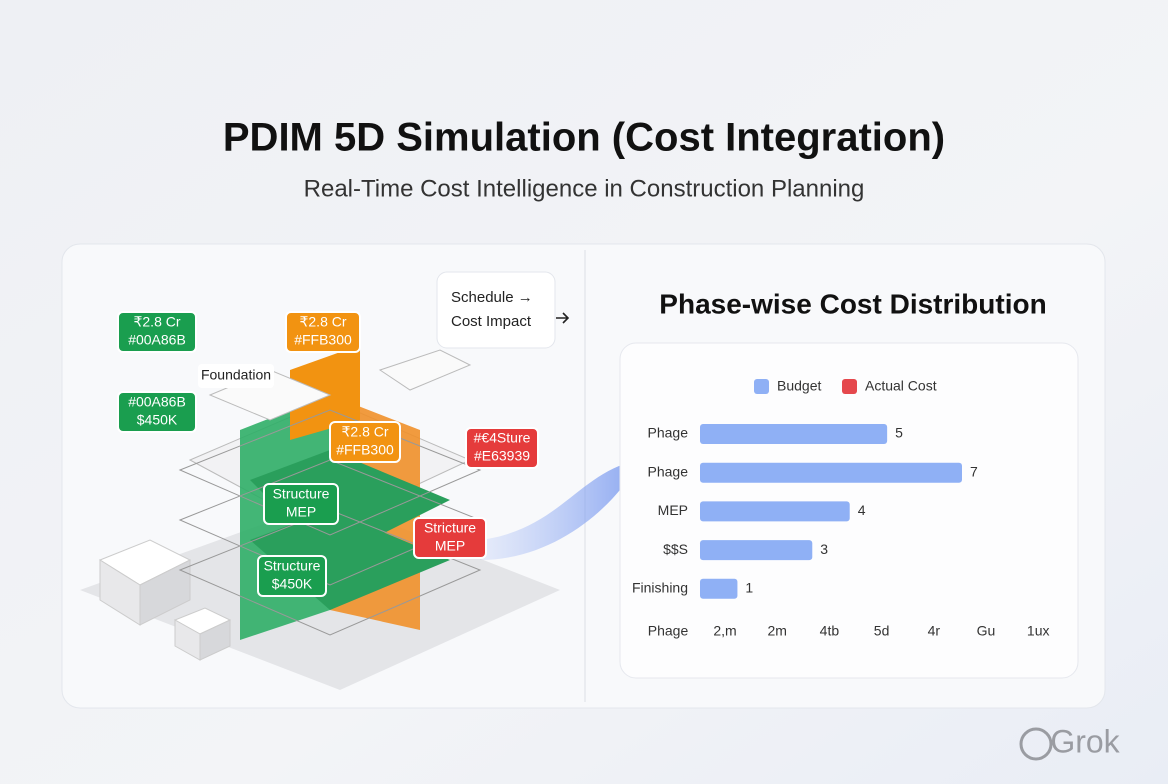 The width and height of the screenshot is (1168, 784). Describe the element at coordinates (986, 631) in the screenshot. I see `x-axis-label: Gu` at that location.